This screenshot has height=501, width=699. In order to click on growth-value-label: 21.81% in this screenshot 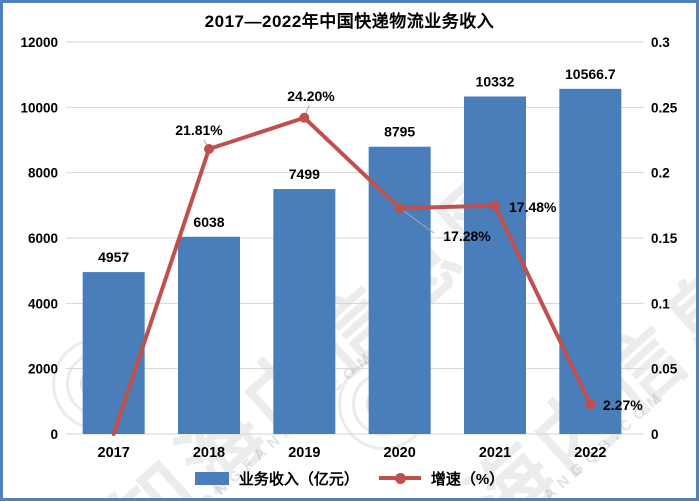, I will do `click(199, 130)`.